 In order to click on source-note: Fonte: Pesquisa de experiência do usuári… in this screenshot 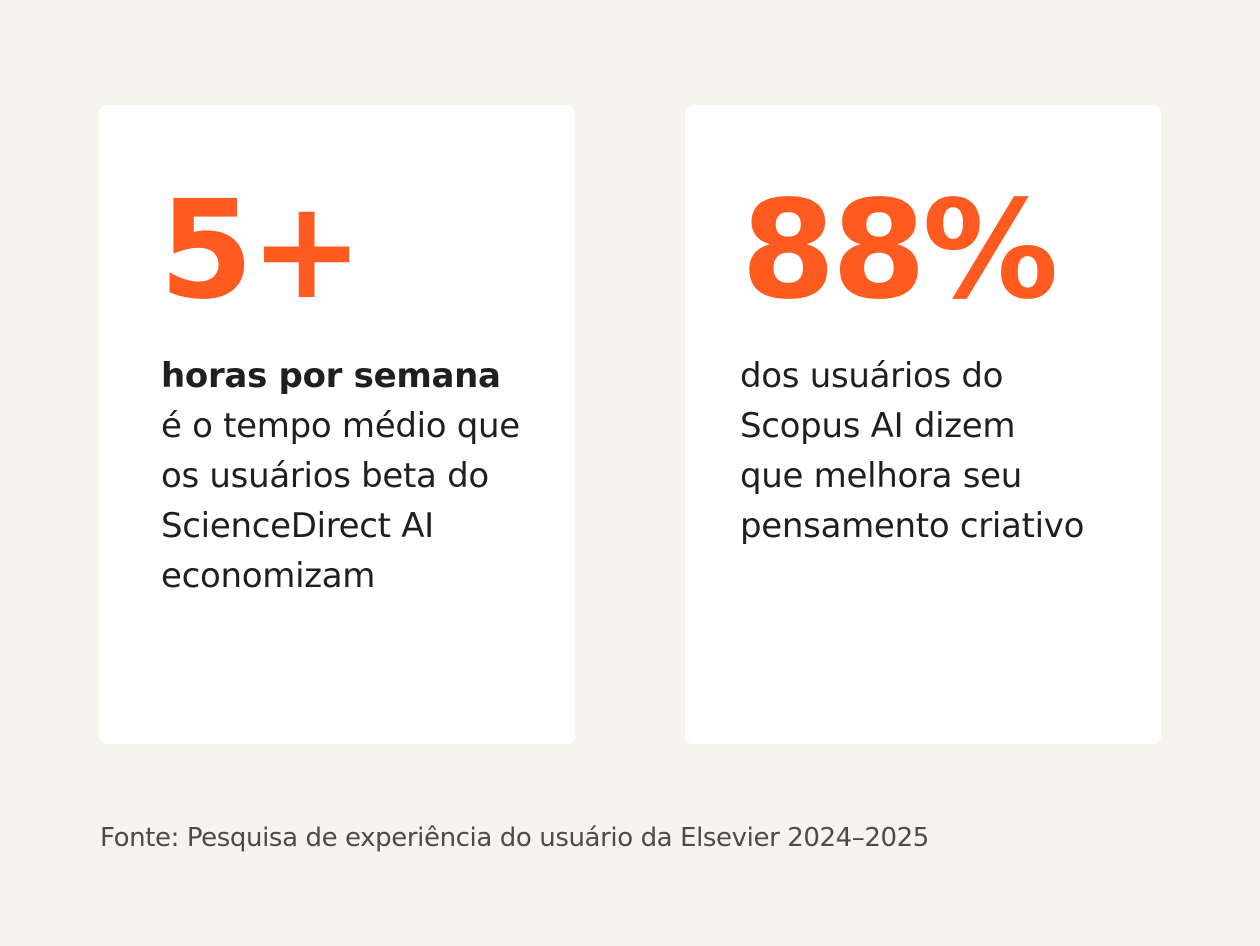, I will do `click(514, 838)`.